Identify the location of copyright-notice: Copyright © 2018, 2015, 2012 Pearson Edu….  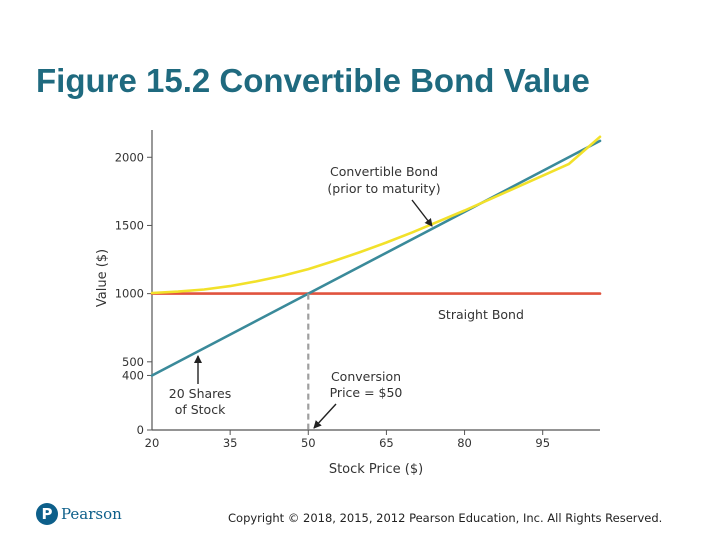
(445, 518).